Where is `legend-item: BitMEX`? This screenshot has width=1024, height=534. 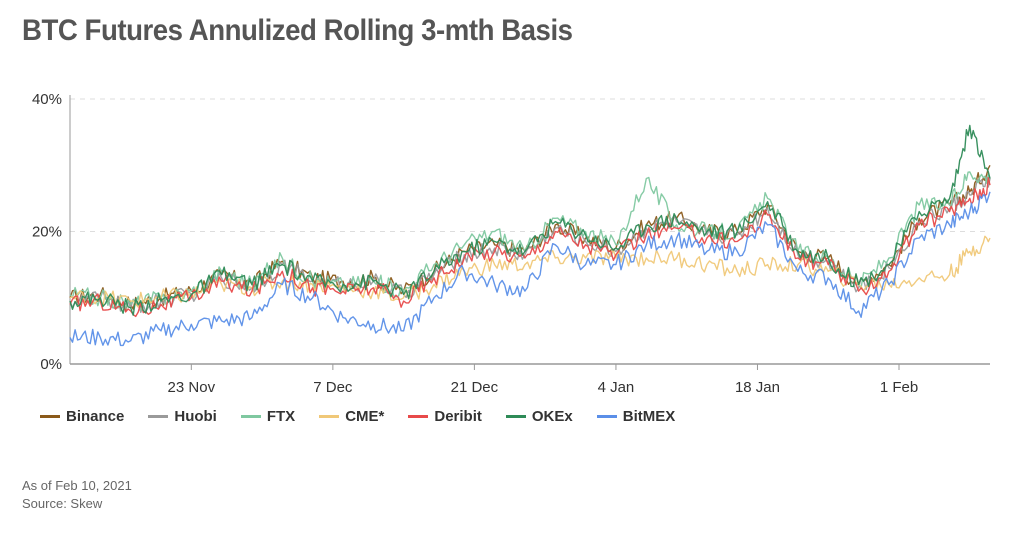 legend-item: BitMEX is located at coordinates (636, 416).